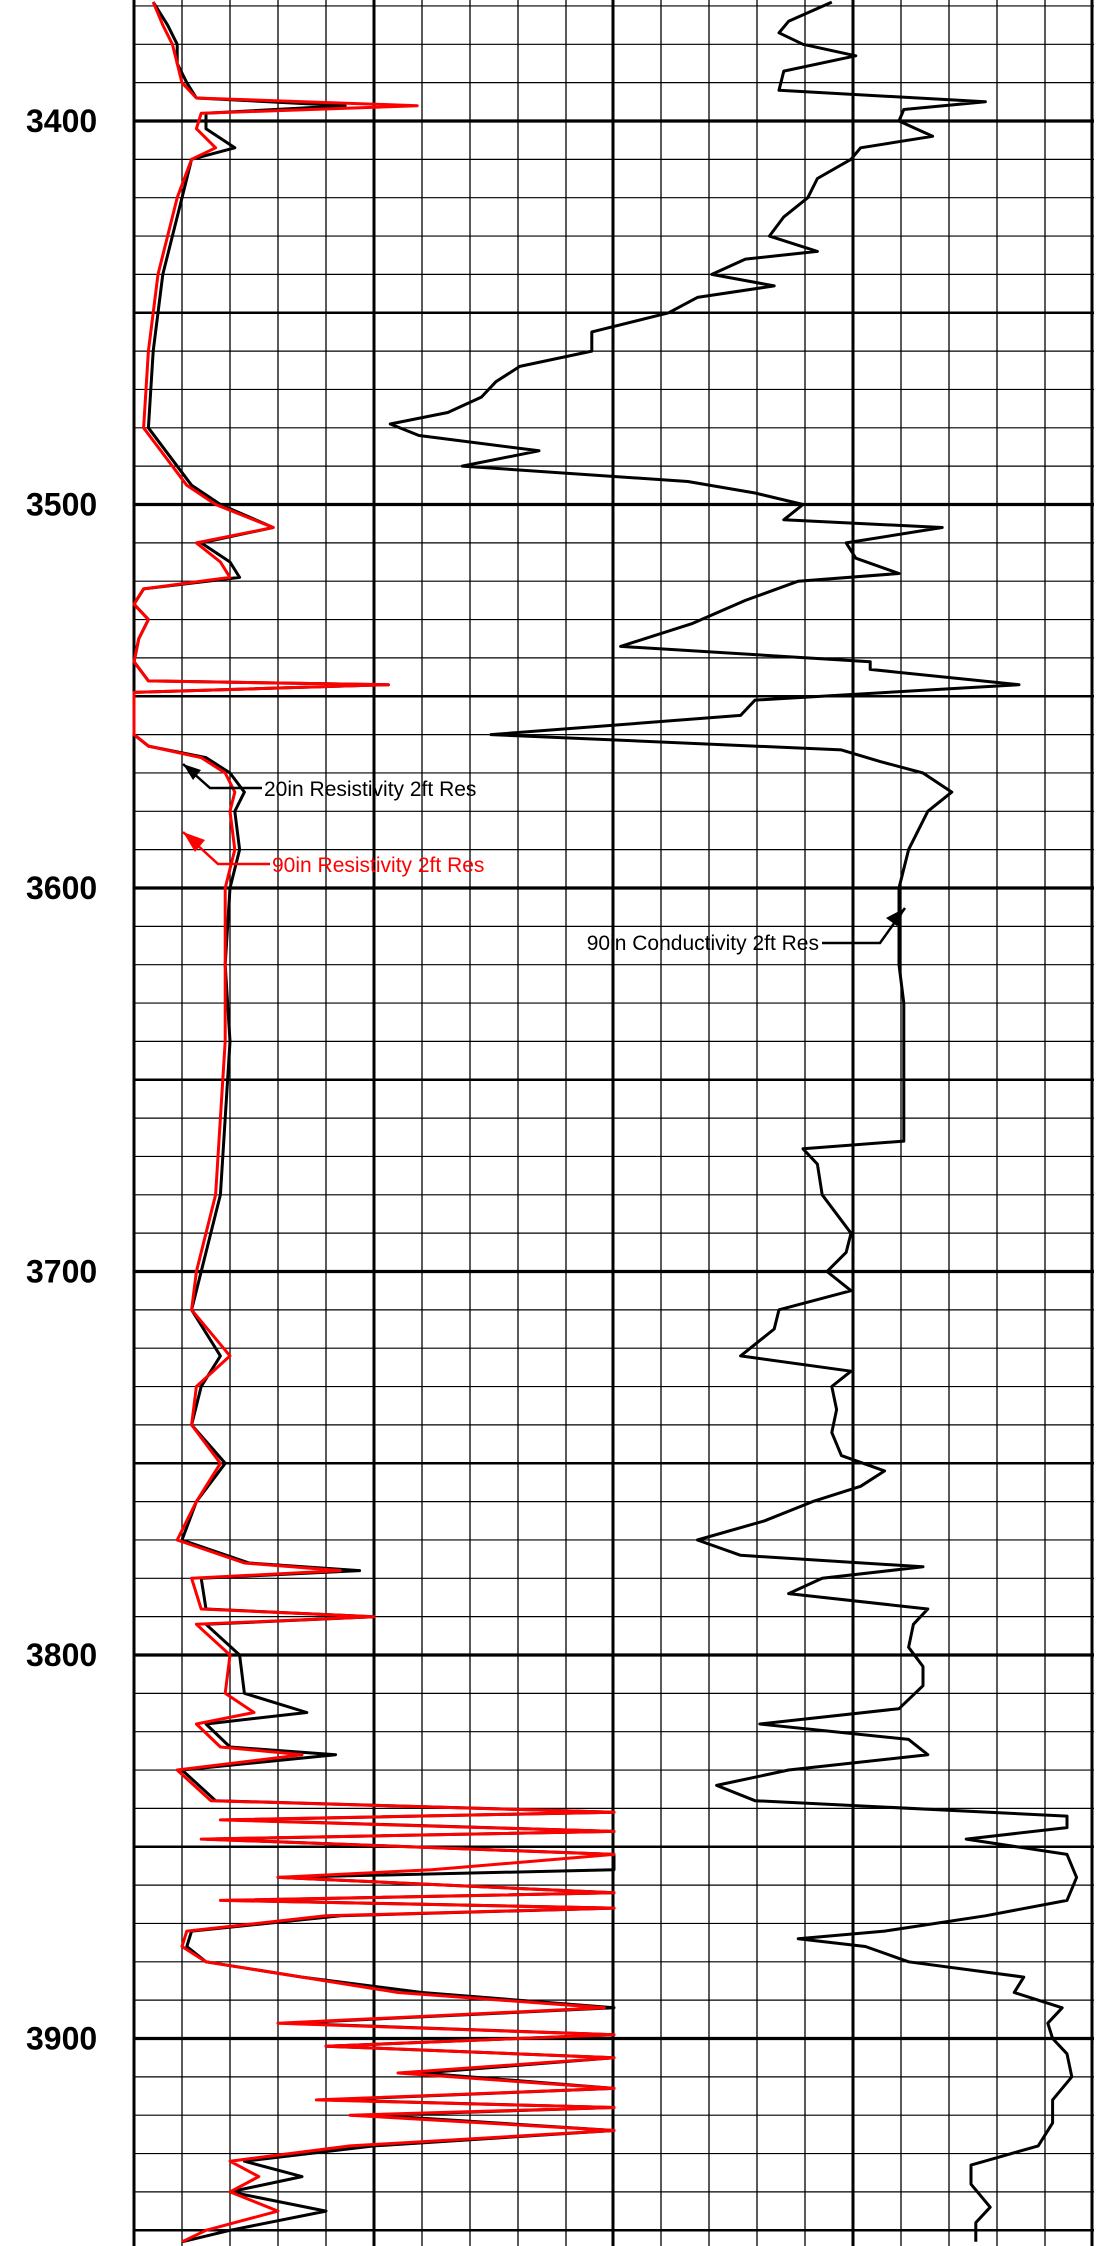 The width and height of the screenshot is (1096, 2246). I want to click on depth-tick-label: 3400, so click(61, 121).